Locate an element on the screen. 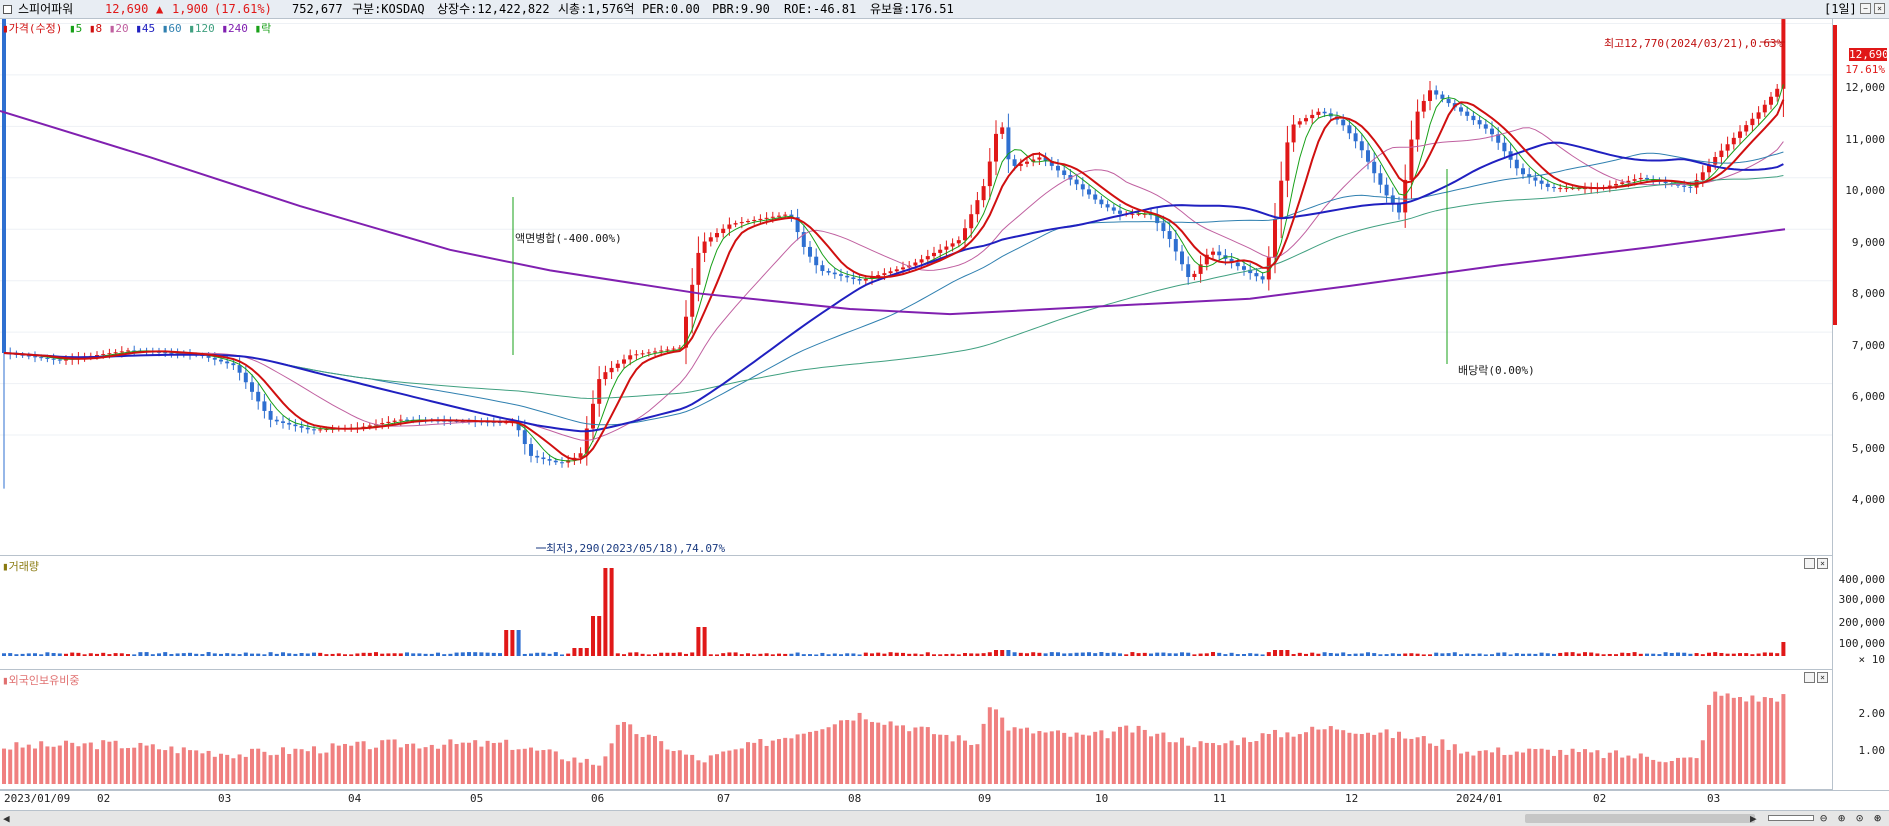 Image resolution: width=1889 pixels, height=826 pixels. legend-ma45: ▮45 is located at coordinates (145, 28).